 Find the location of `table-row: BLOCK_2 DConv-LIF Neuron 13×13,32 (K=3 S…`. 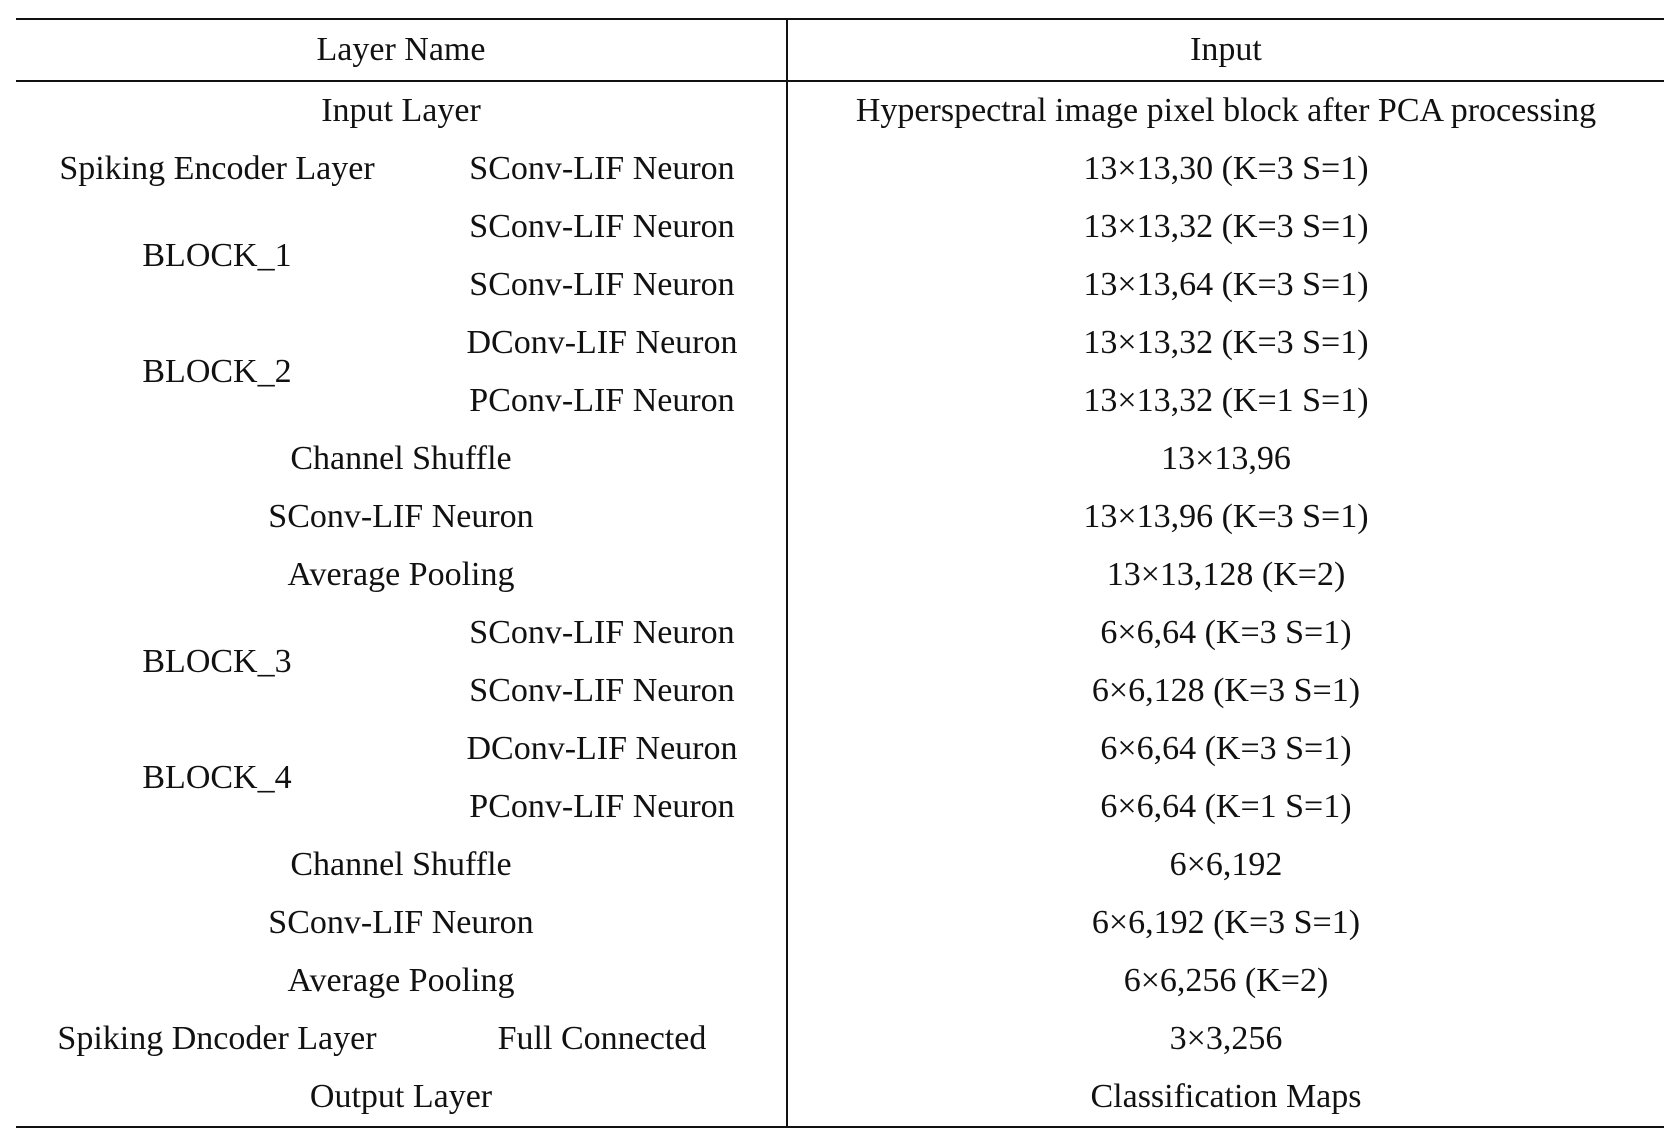

table-row: BLOCK_2 DConv-LIF Neuron 13×13,32 (K=3 S… is located at coordinates (840, 352).